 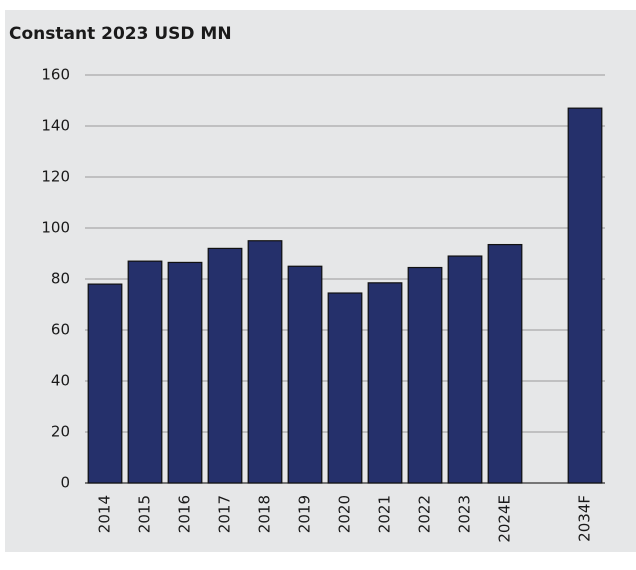 I want to click on x-tick-label: 2021, so click(x=385, y=514).